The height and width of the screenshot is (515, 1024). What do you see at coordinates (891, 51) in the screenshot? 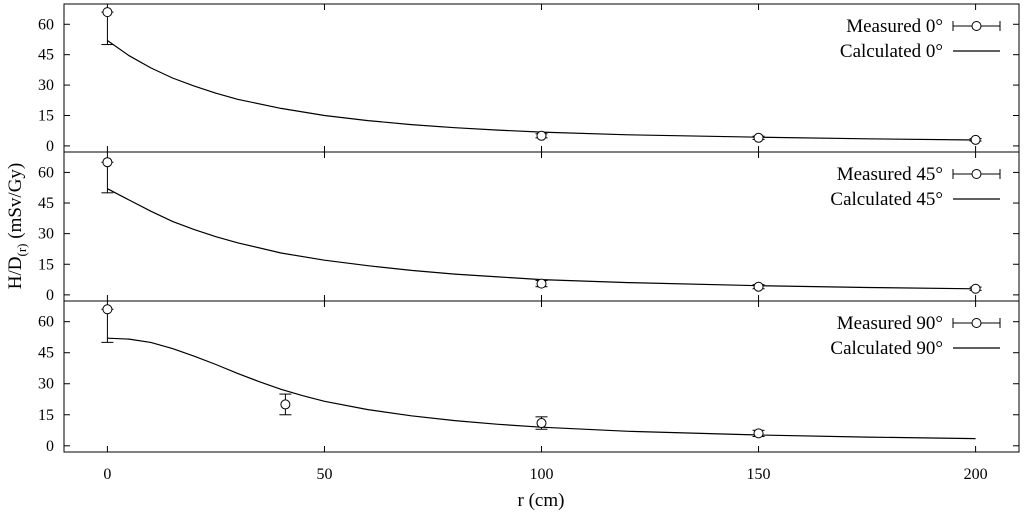
I see `legend-calculated-label: Calculated 0°` at bounding box center [891, 51].